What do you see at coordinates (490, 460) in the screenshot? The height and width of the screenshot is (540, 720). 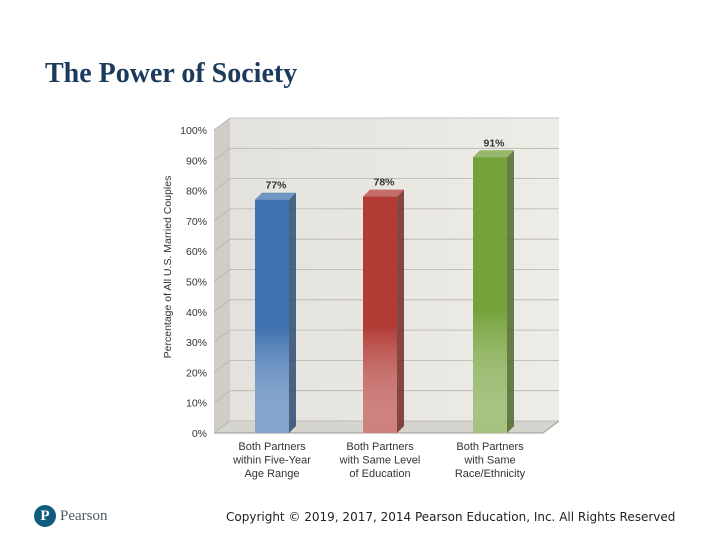 I see `x-tick-label: Both Partners with Same Race/Ethnicity` at bounding box center [490, 460].